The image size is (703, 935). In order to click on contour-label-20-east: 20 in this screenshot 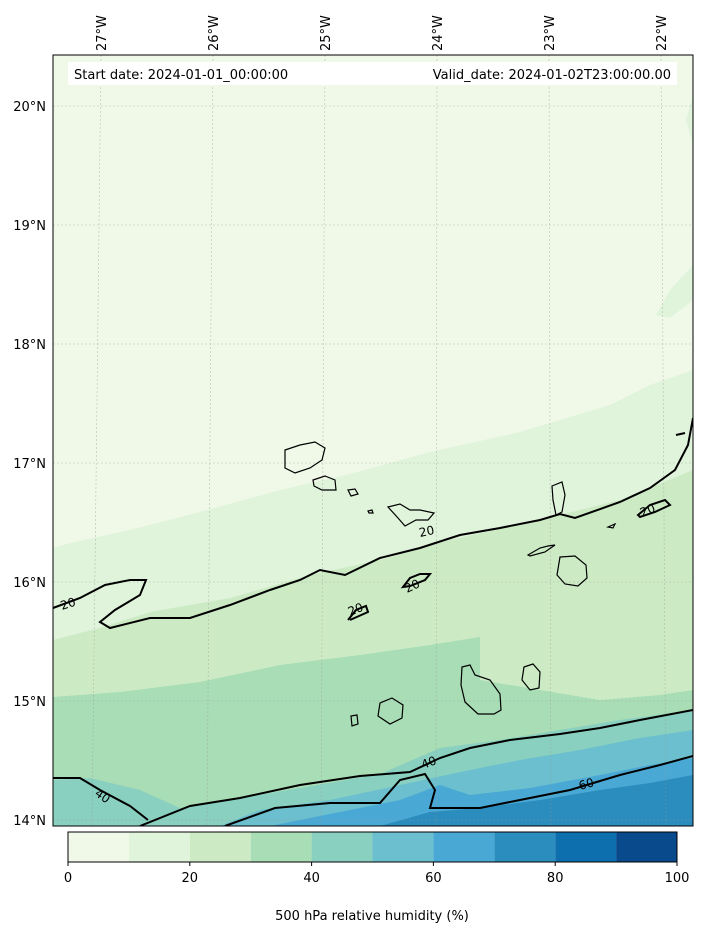, I will do `click(647, 510)`.